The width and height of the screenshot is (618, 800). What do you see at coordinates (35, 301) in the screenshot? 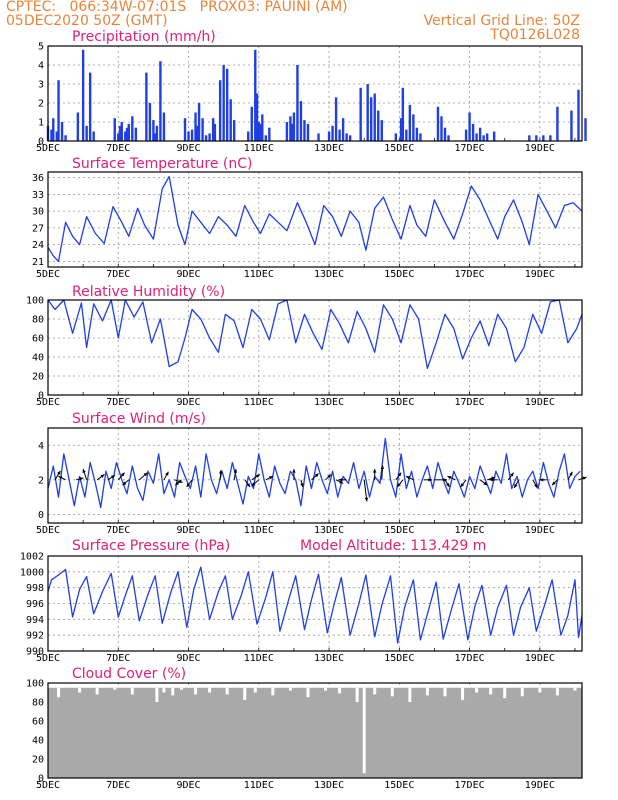
I see `rh-y-tick-label: 100` at bounding box center [35, 301].